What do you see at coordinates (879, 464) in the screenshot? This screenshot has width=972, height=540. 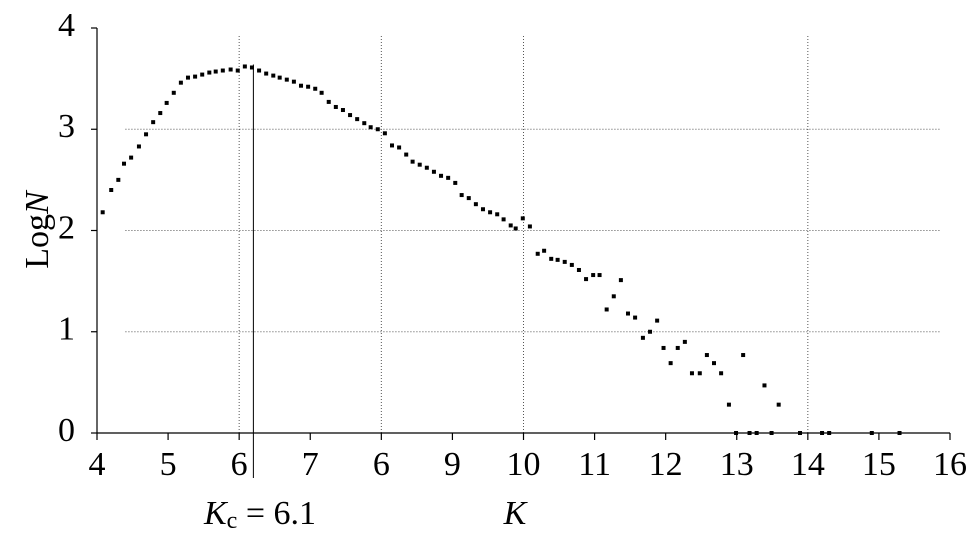 I see `x-tick-label: 15` at bounding box center [879, 464].